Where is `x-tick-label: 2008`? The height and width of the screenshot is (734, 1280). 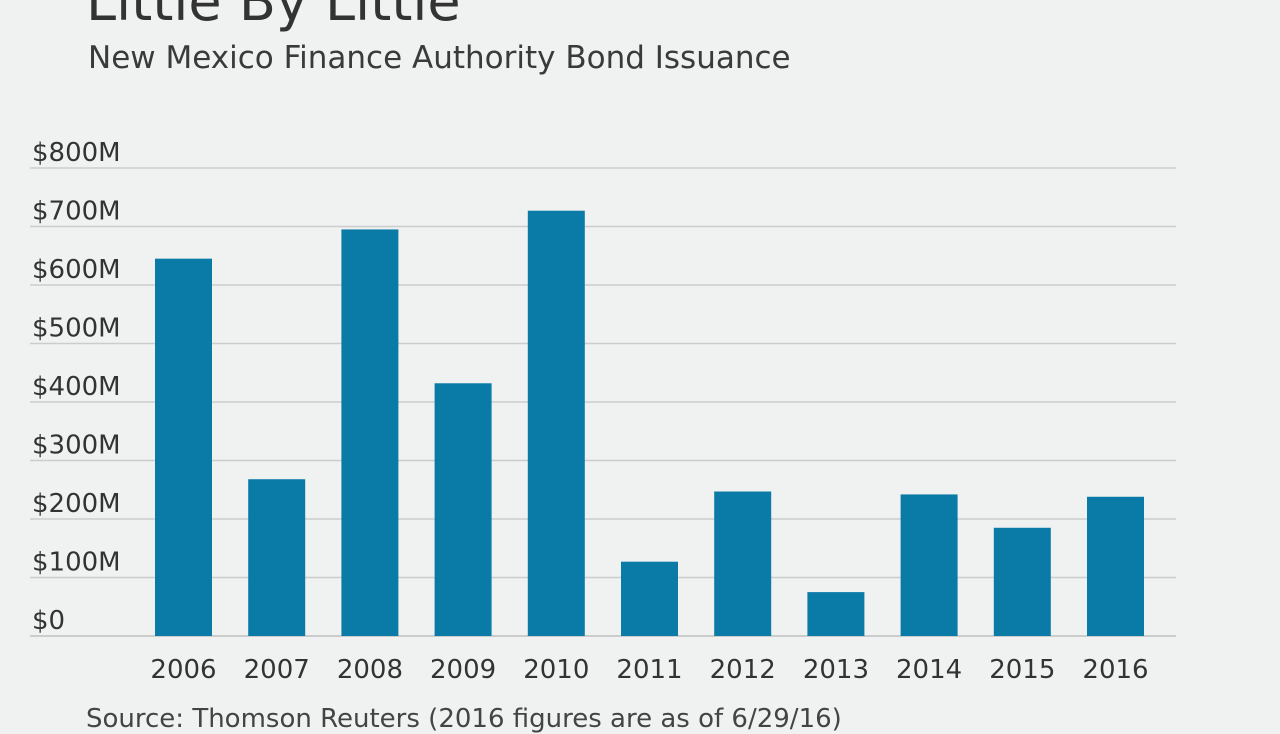
x-tick-label: 2008 is located at coordinates (370, 670).